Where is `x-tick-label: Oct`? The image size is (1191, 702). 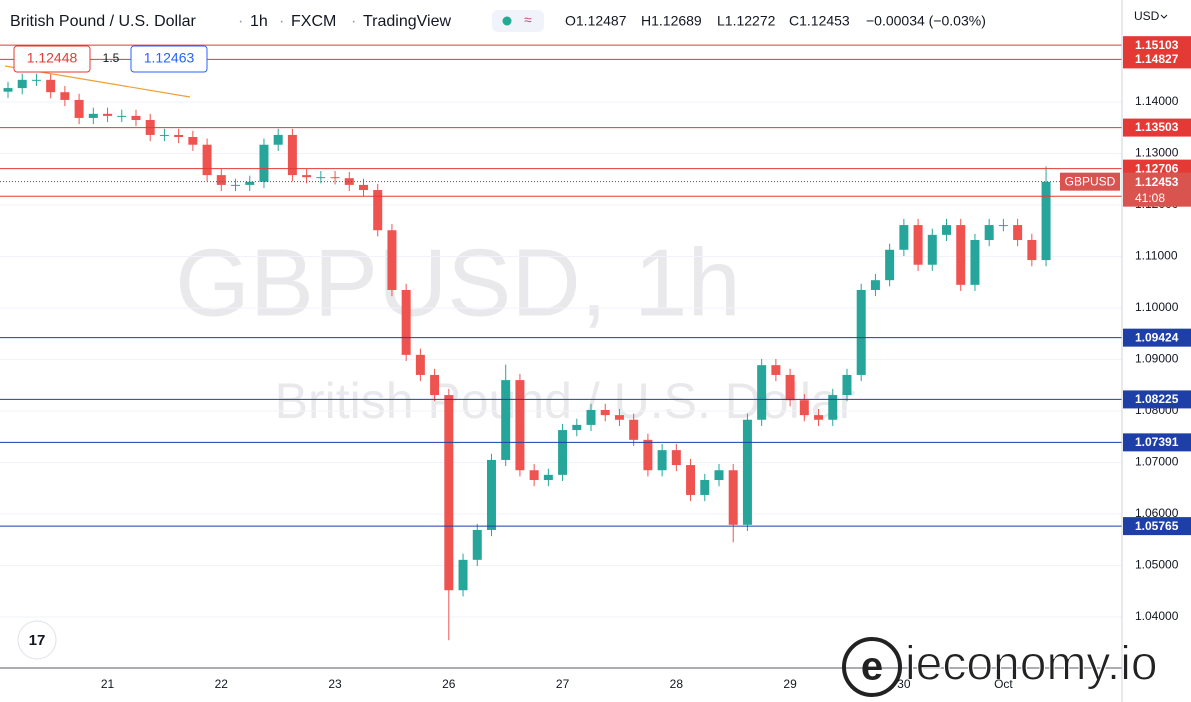
x-tick-label: Oct is located at coordinates (1003, 684).